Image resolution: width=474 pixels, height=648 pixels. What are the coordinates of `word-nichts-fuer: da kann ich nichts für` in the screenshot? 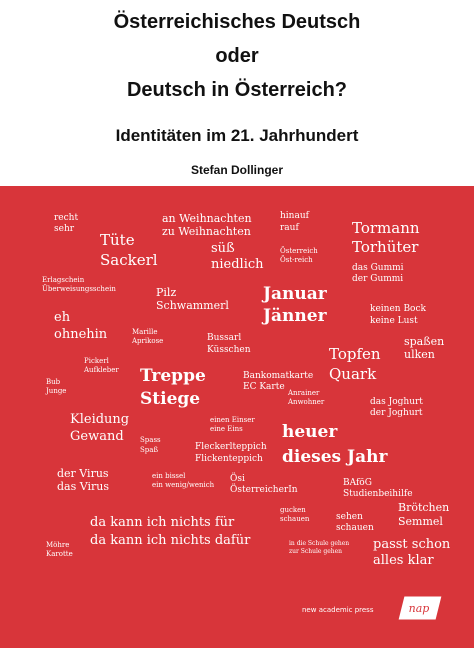 It's located at (162, 522).